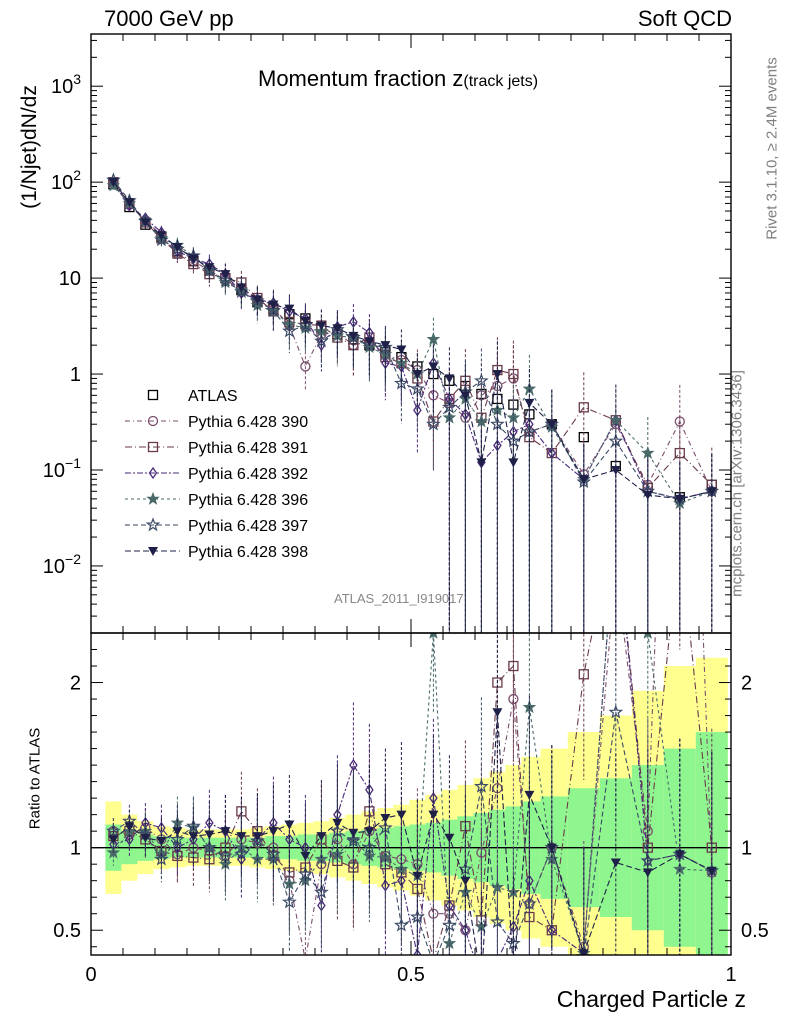 The width and height of the screenshot is (786, 1024). I want to click on ratio-y-tick-label-right: 0.5, so click(755, 931).